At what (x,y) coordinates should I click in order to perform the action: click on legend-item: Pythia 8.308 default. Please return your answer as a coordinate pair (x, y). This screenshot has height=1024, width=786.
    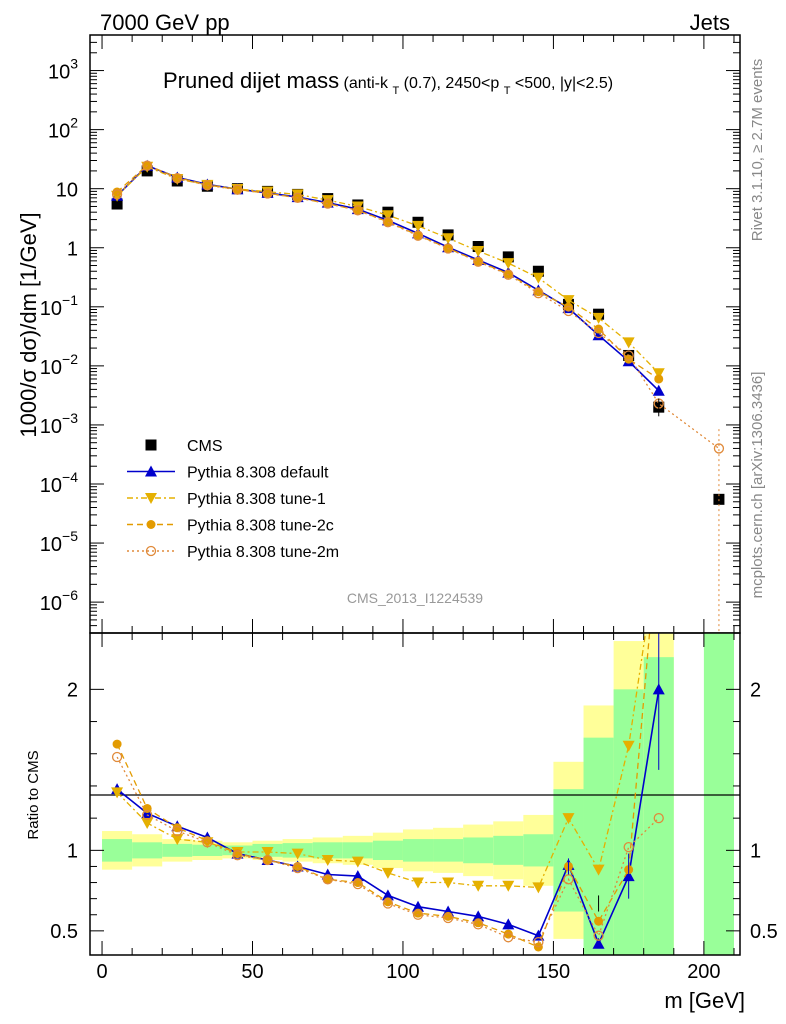
    Looking at the image, I should click on (228, 473).